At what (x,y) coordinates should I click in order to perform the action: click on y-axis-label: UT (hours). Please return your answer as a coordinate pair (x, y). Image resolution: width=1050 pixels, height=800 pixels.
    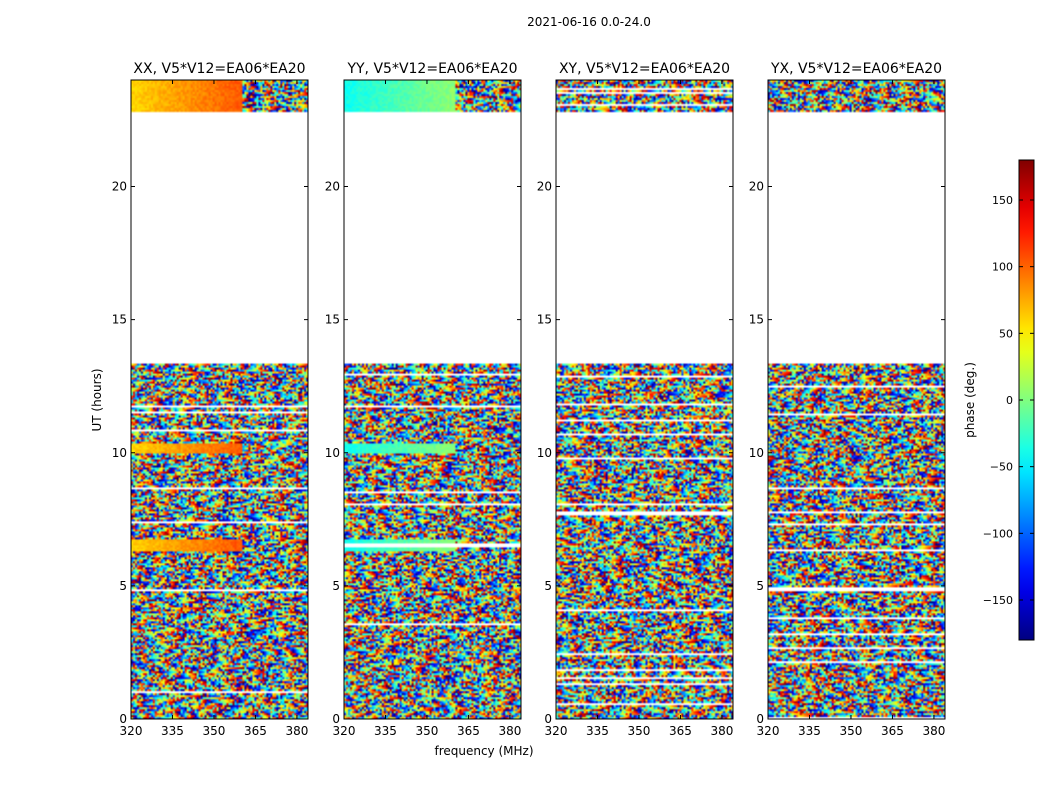
    Looking at the image, I should click on (97, 399).